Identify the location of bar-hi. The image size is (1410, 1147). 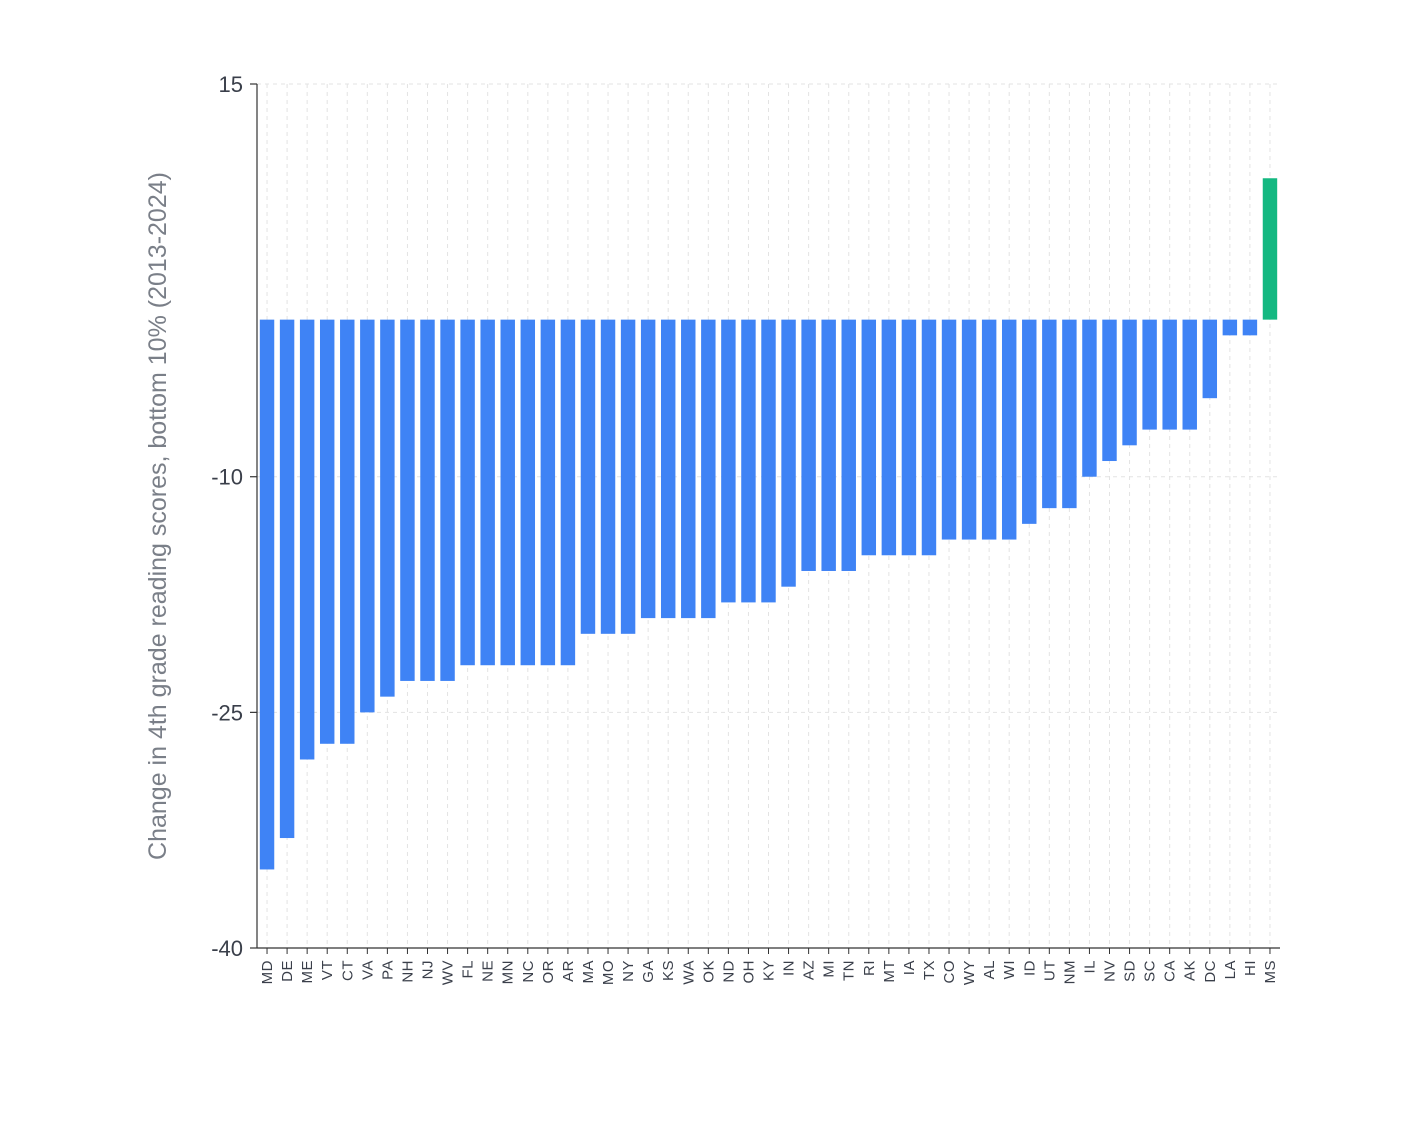
(1250, 327).